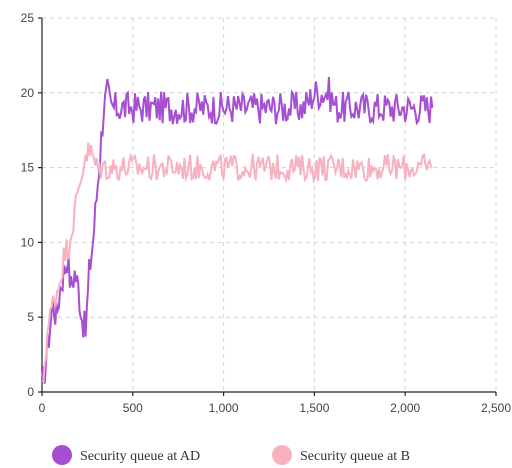 The height and width of the screenshot is (468, 512). I want to click on x-tick-label-5: 2,500, so click(496, 408).